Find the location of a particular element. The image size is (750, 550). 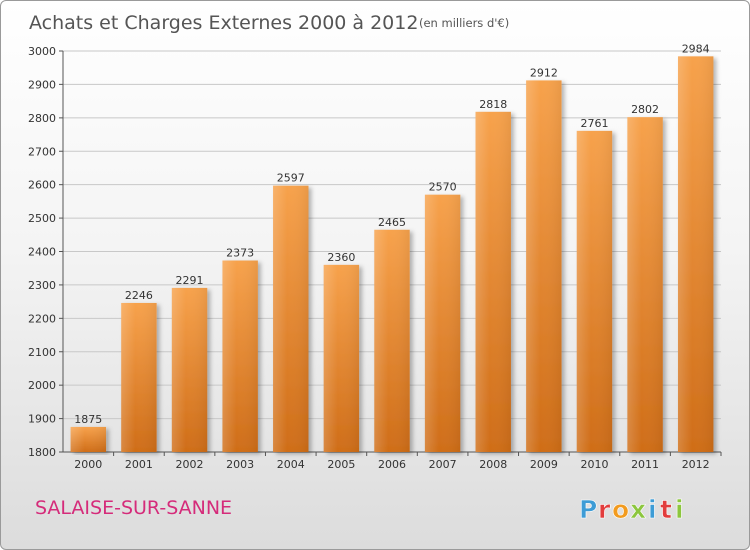

x-tick-label: 2006 is located at coordinates (392, 464).